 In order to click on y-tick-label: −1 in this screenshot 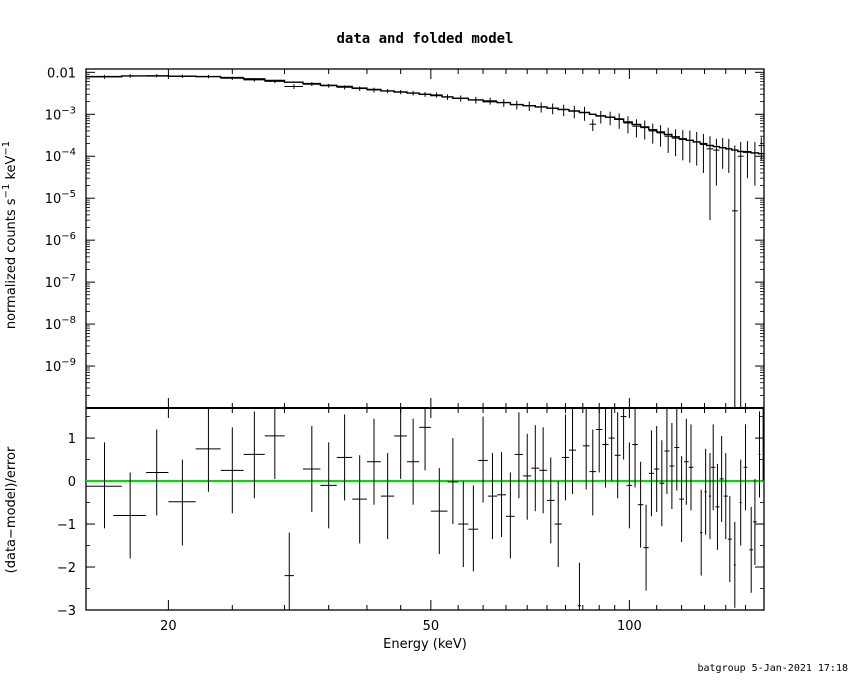, I will do `click(66, 525)`.